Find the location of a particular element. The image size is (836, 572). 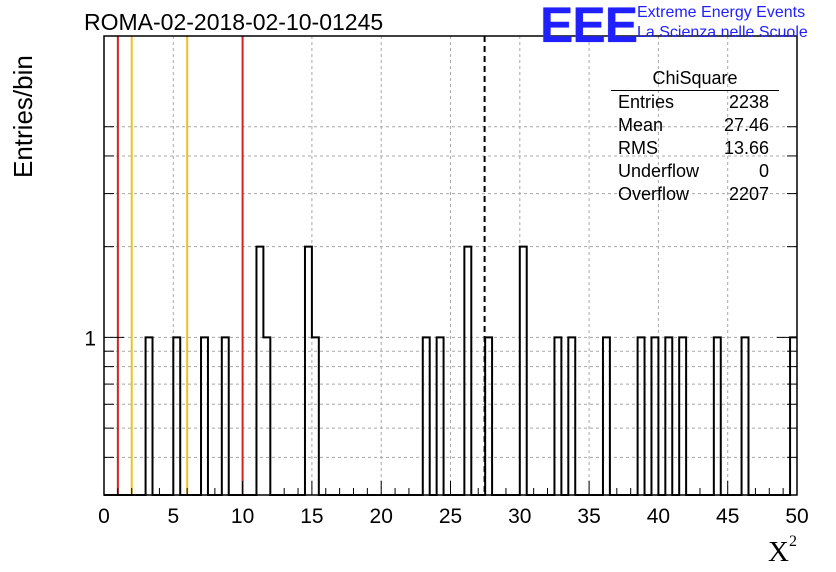

stats-value: 0 is located at coordinates (763, 171).